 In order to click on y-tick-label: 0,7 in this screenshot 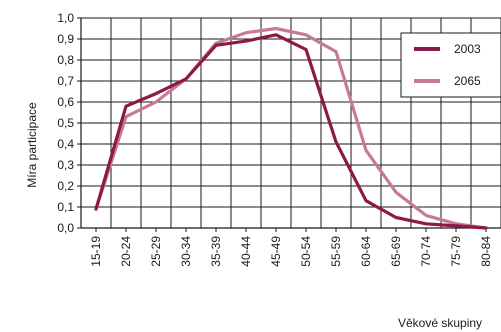, I will do `click(65, 81)`.